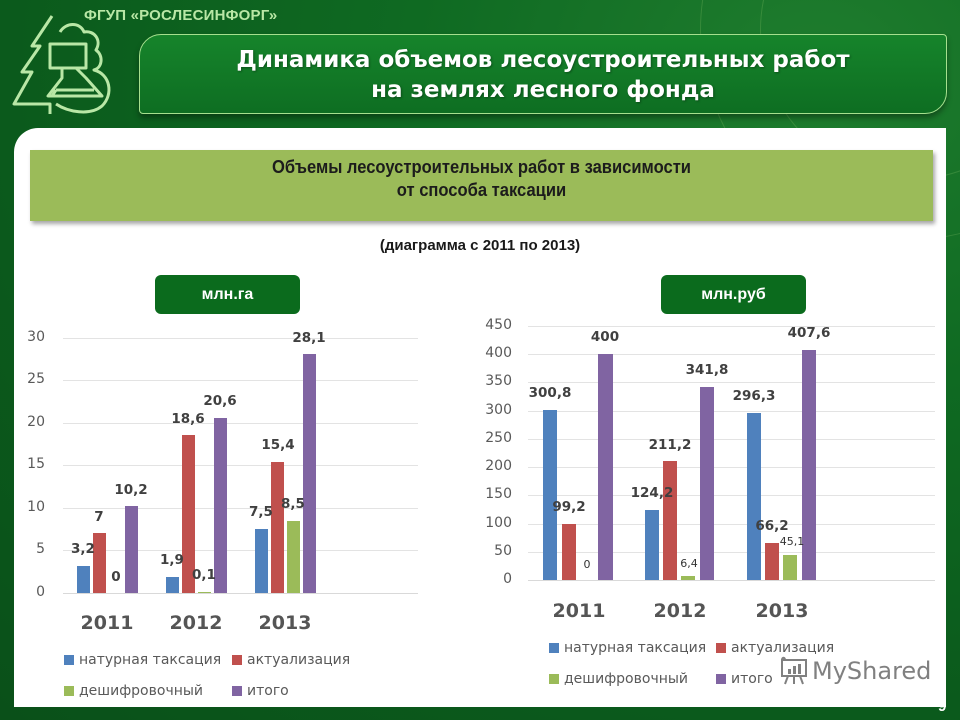  I want to click on value-label: 407,6, so click(809, 333).